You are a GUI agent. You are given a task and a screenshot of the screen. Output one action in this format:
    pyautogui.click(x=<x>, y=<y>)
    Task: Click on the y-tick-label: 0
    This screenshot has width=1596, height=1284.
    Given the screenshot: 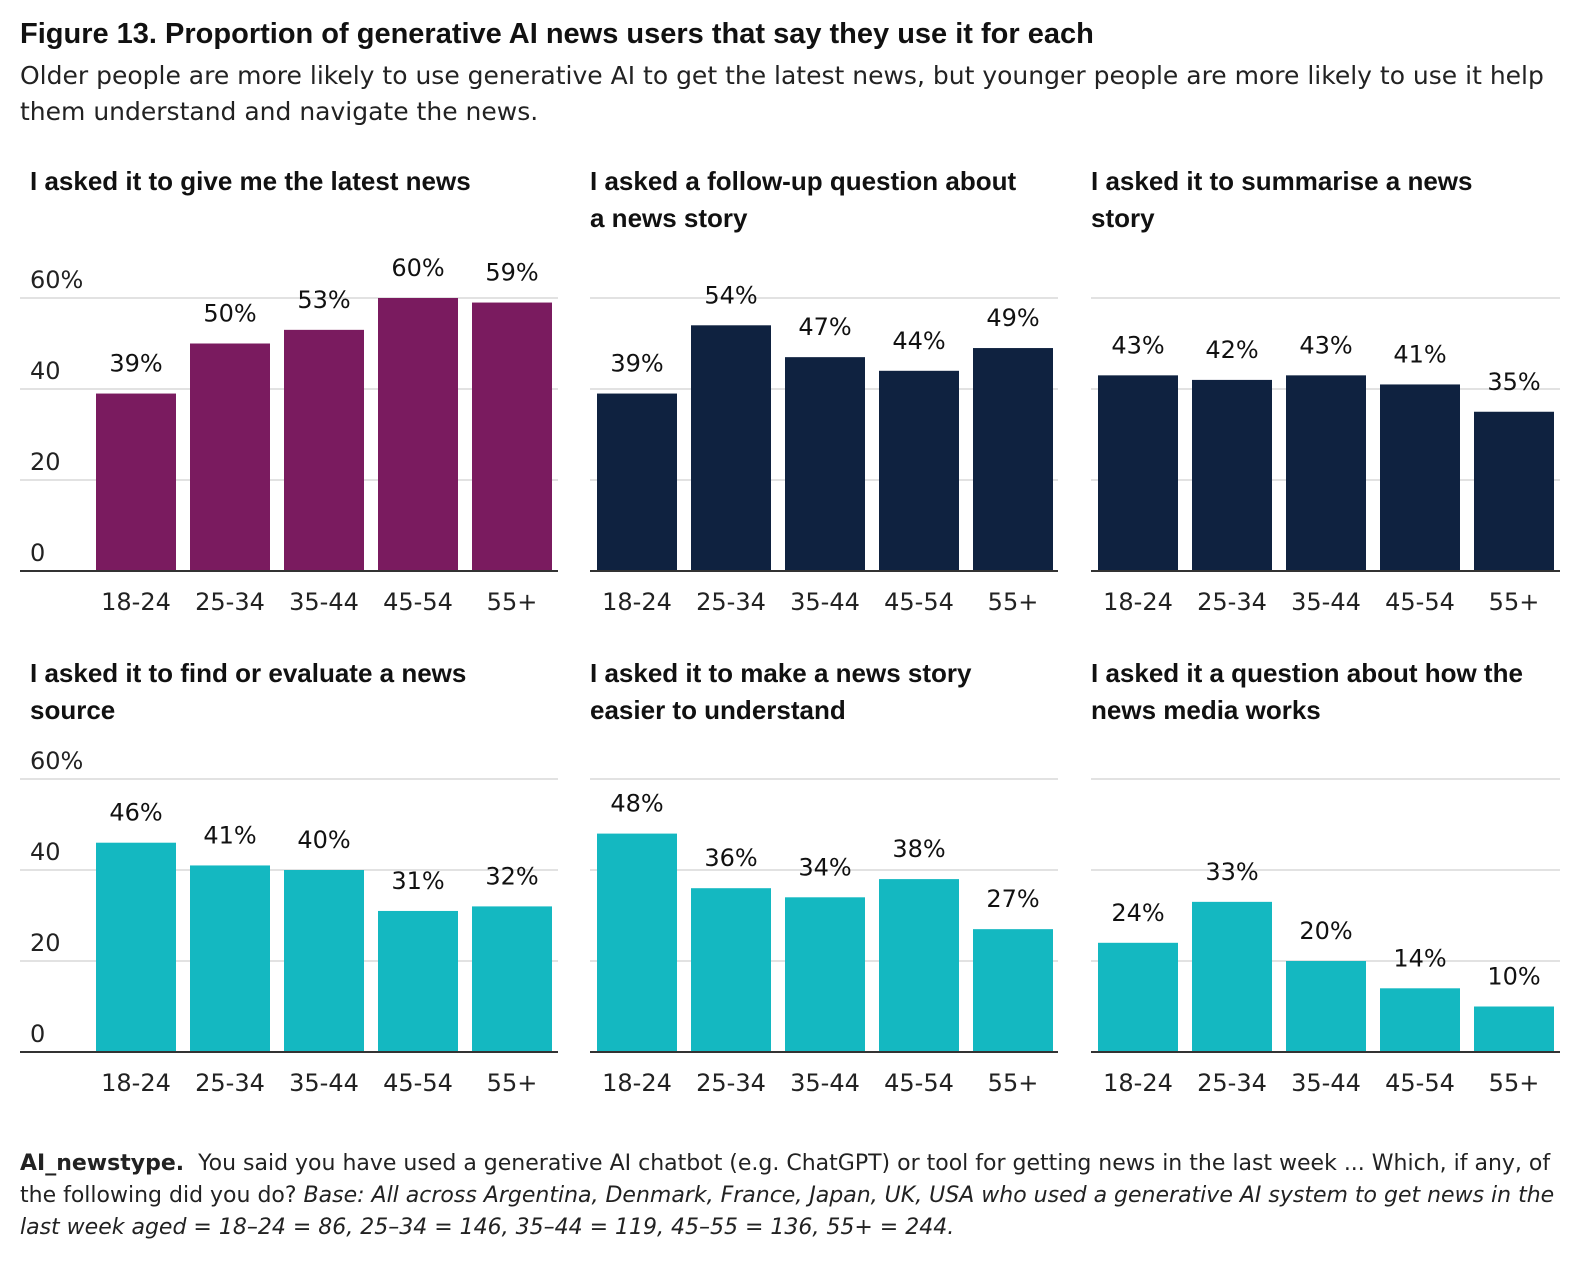 What is the action you would take?
    pyautogui.click(x=37, y=1034)
    